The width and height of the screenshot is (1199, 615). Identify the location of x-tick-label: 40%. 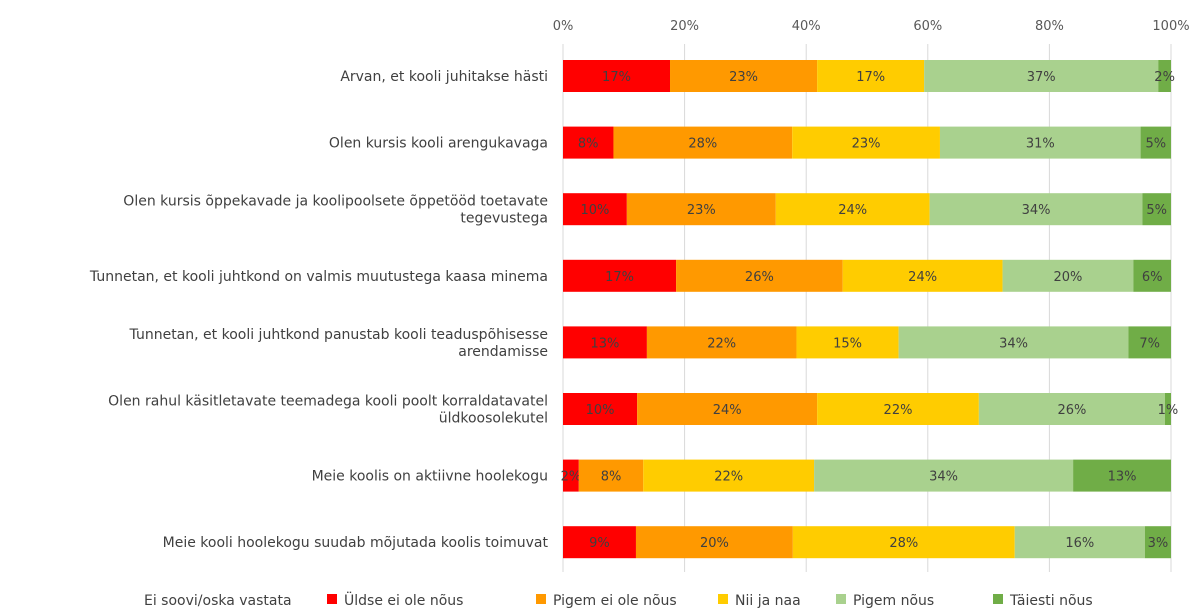
(806, 26).